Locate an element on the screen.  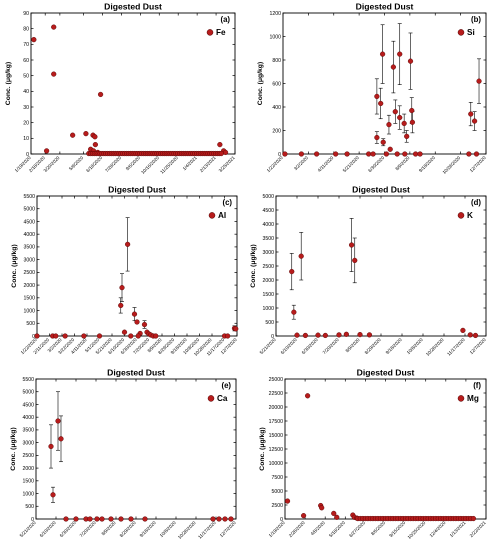
y-tick-label: 600 is located at coordinates (276, 84).